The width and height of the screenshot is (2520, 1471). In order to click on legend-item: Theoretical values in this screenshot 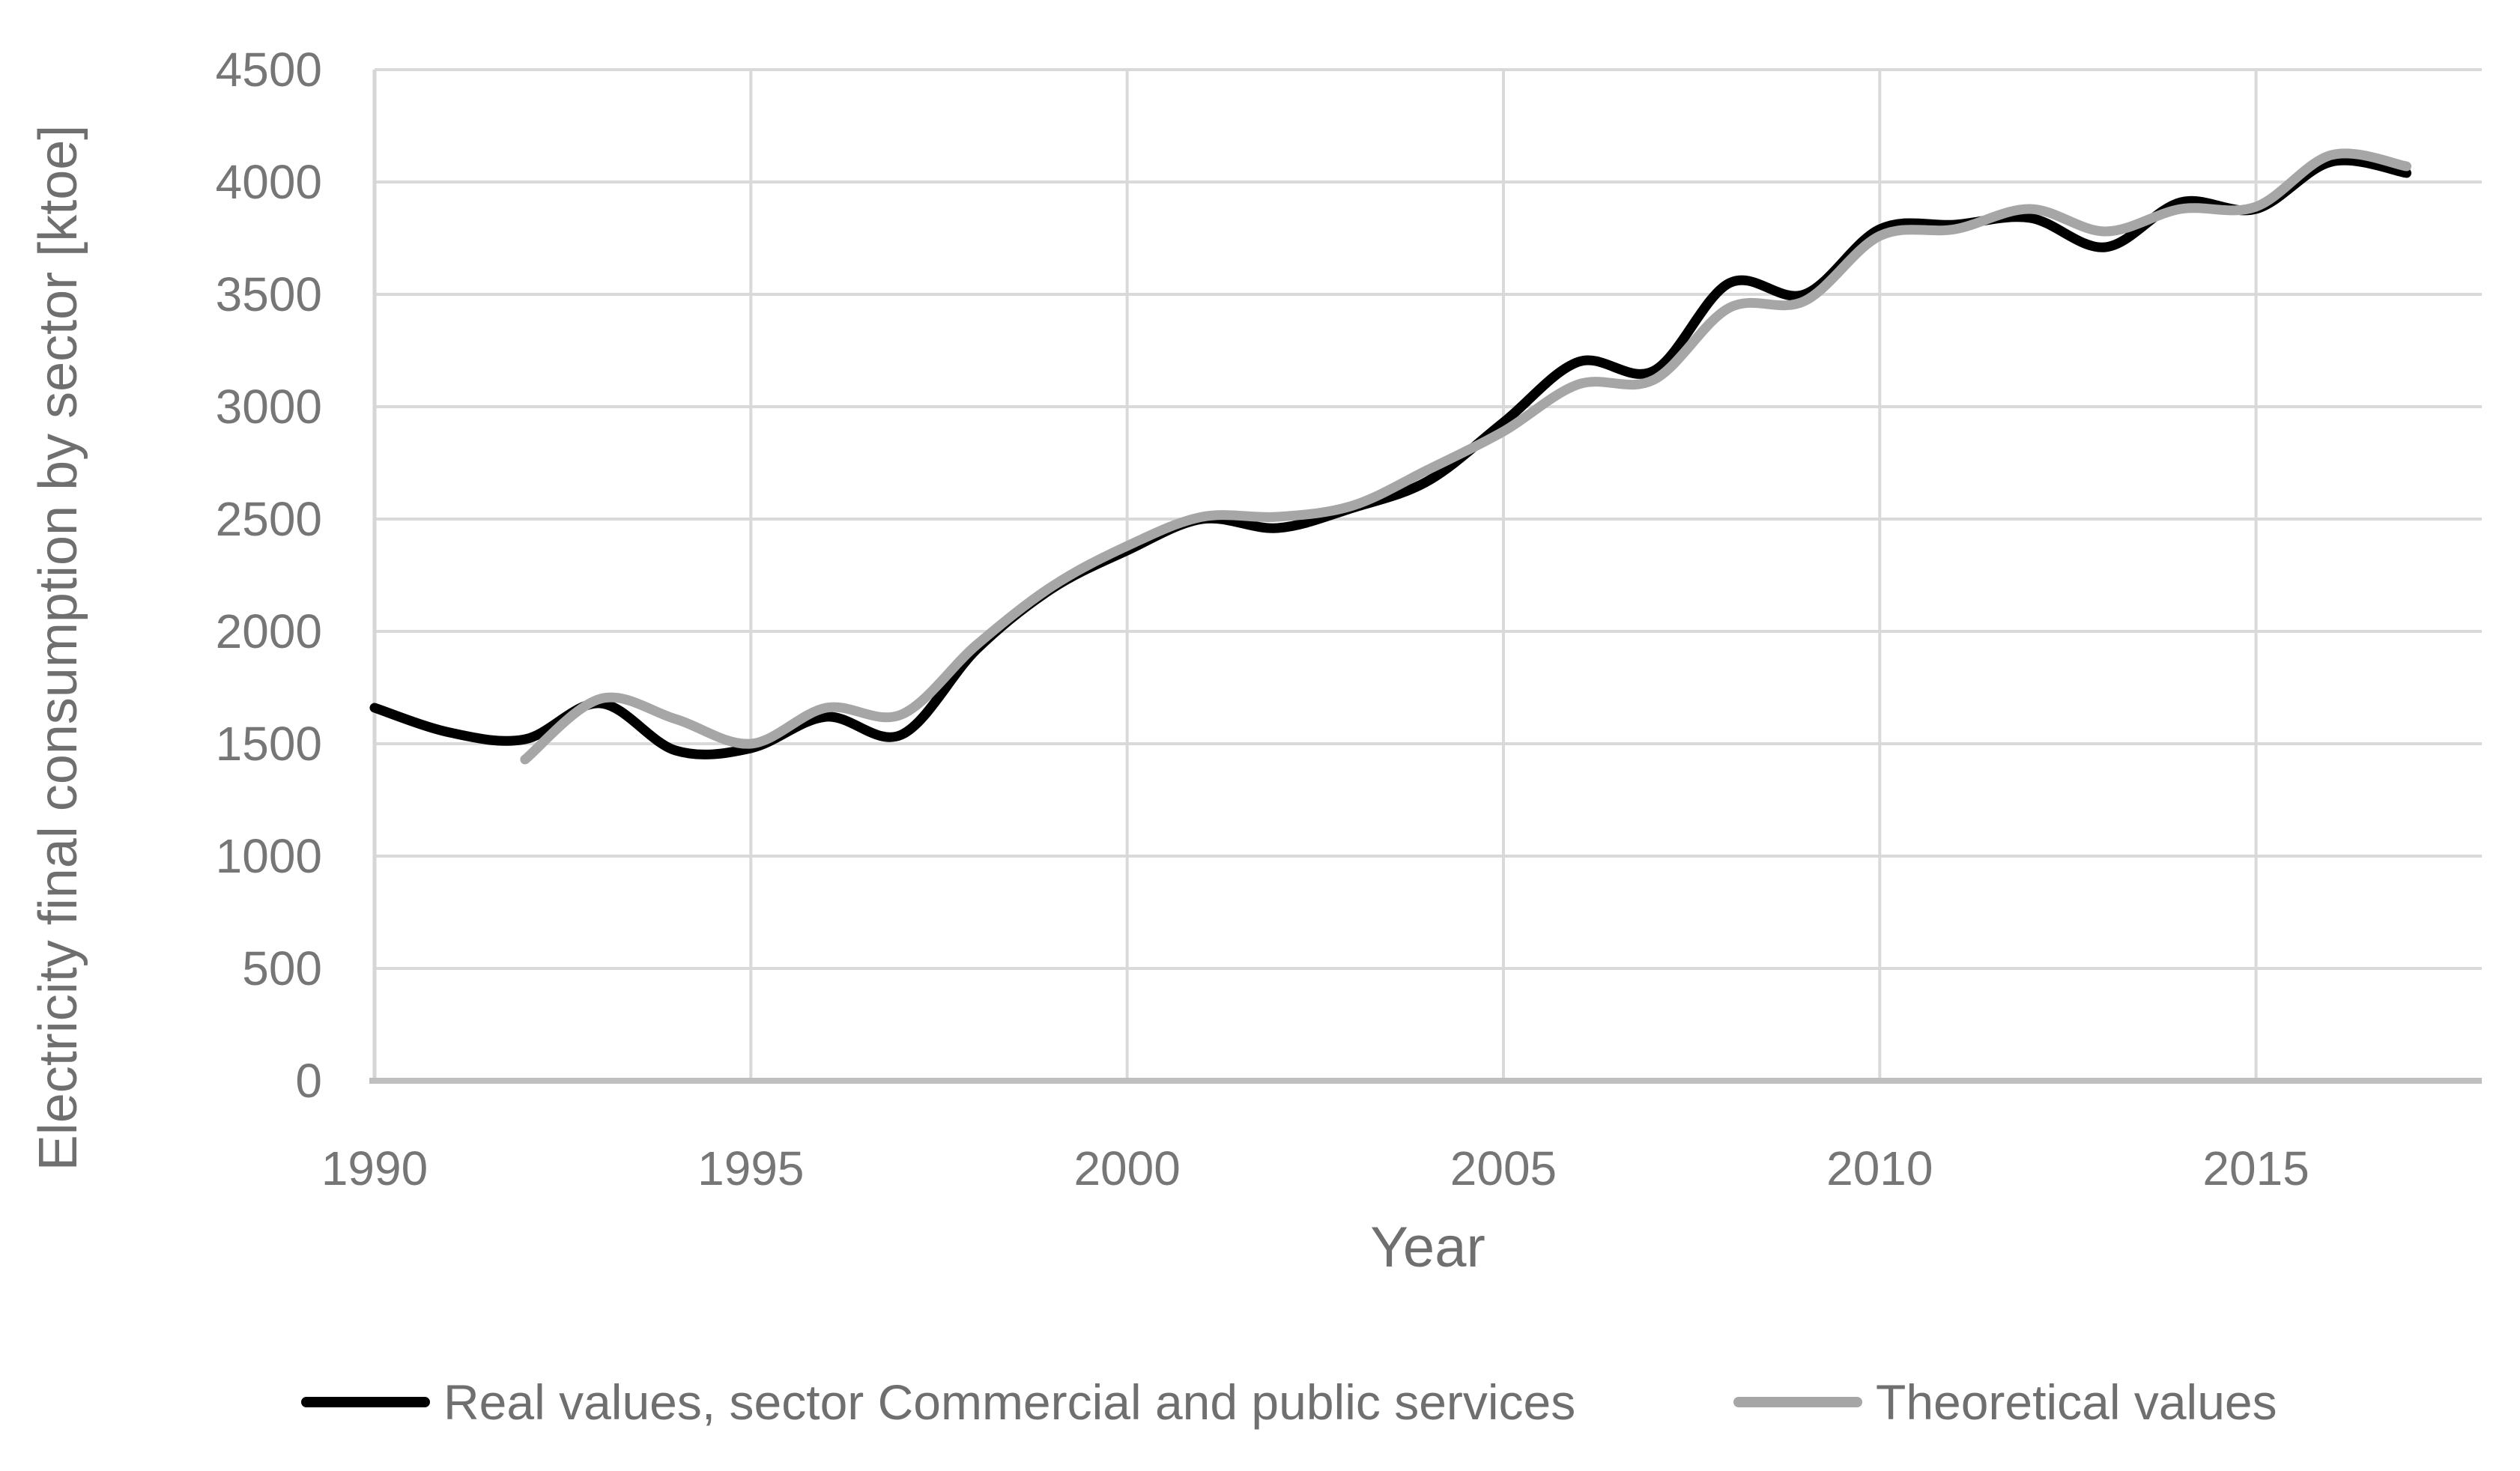, I will do `click(2005, 1402)`.